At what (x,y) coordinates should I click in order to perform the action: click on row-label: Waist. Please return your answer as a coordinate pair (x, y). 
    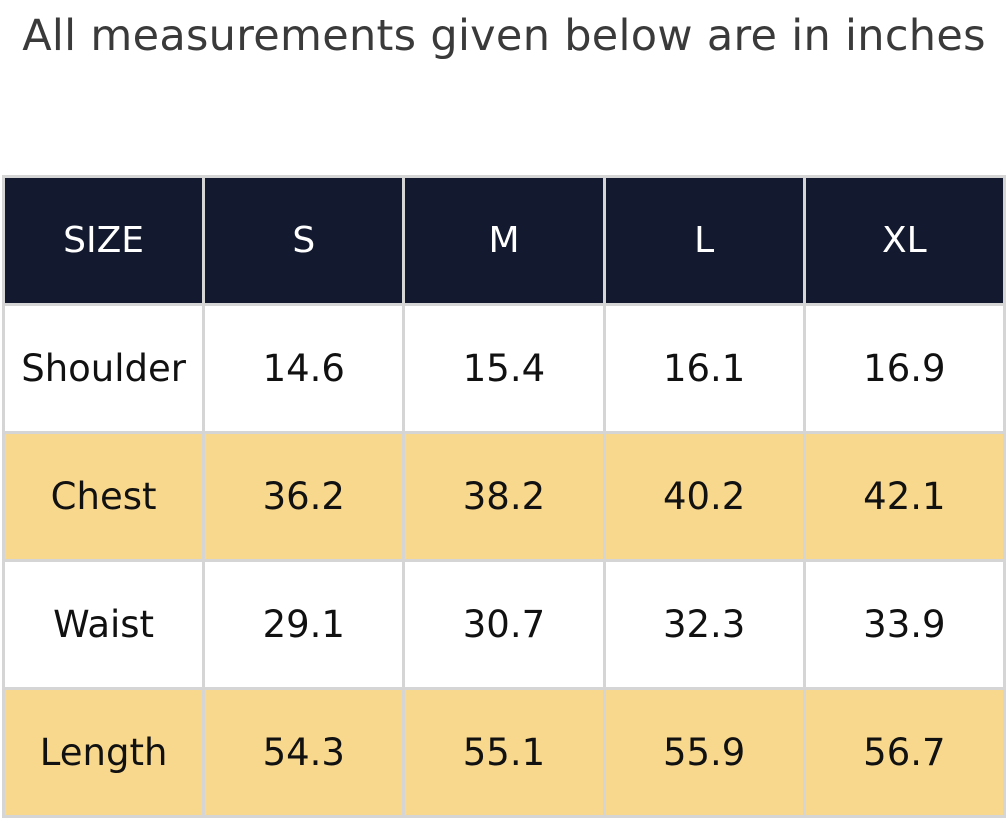
    Looking at the image, I should click on (103, 624).